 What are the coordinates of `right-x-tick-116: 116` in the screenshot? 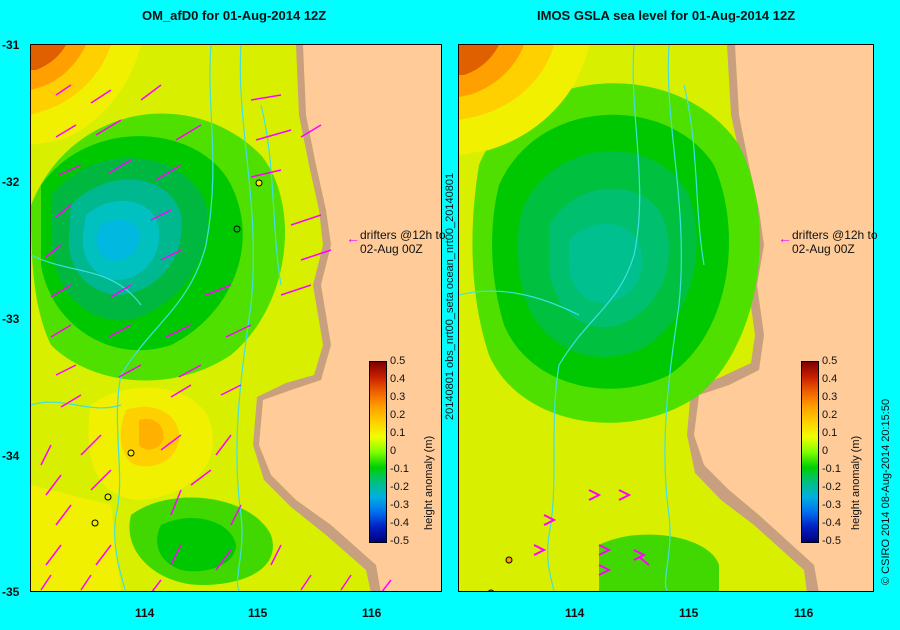 It's located at (804, 613).